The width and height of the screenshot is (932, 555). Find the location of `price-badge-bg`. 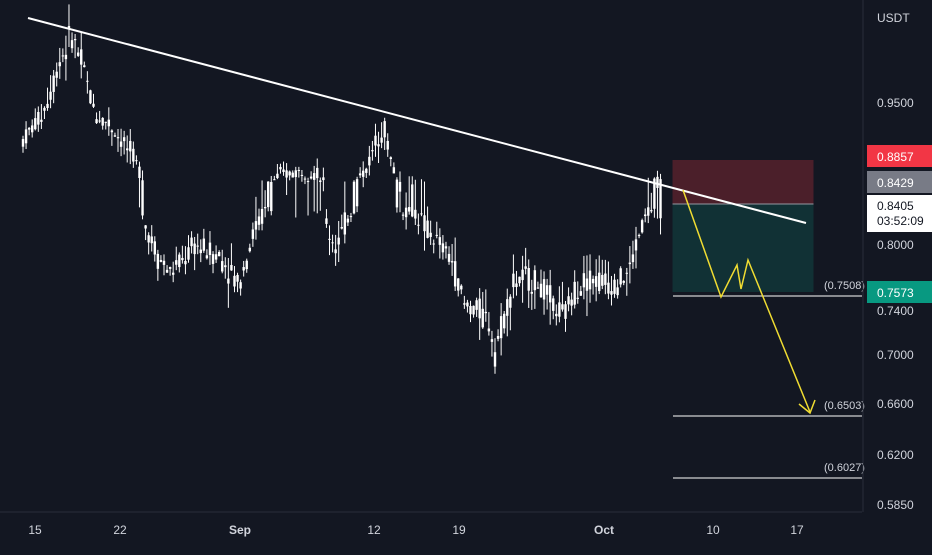

price-badge-bg is located at coordinates (899, 156).